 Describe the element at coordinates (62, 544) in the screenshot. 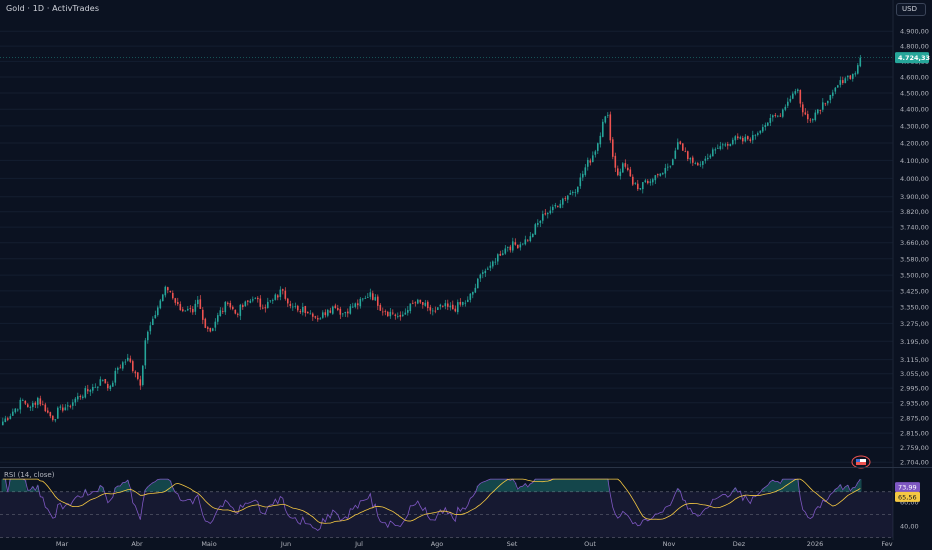

I see `time-axis-label: Mar` at that location.